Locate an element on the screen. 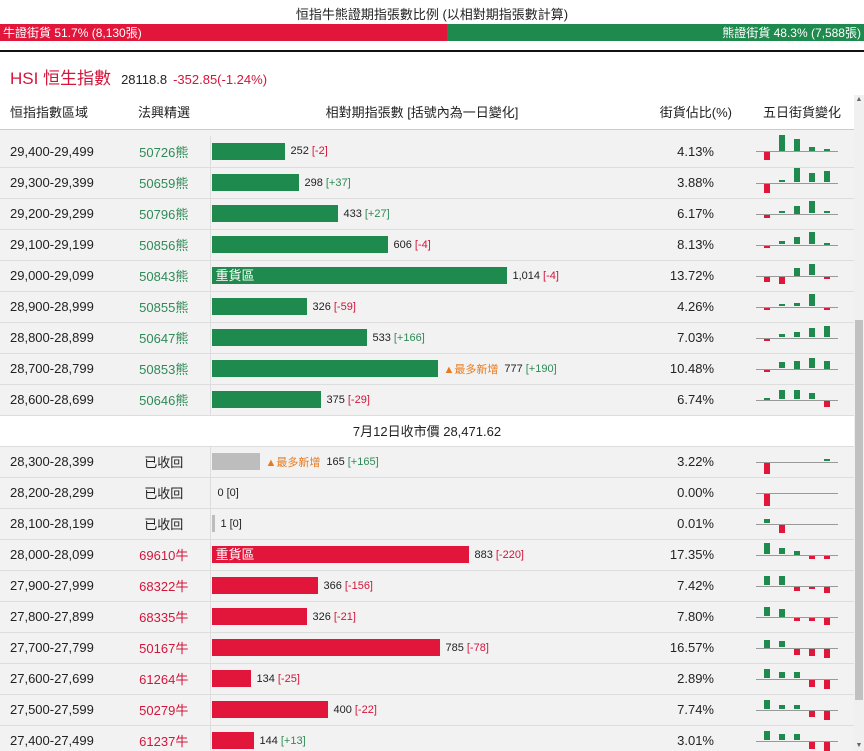  table-row: 27,600-27,699 61264牛 134 [-25] 2.89% is located at coordinates (427, 679).